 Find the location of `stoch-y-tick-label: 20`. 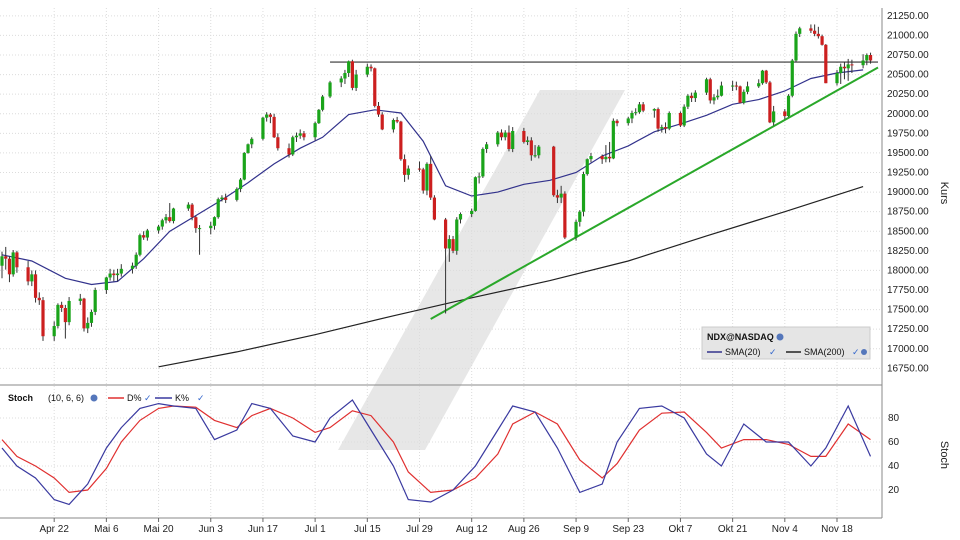

stoch-y-tick-label: 20 is located at coordinates (894, 490).